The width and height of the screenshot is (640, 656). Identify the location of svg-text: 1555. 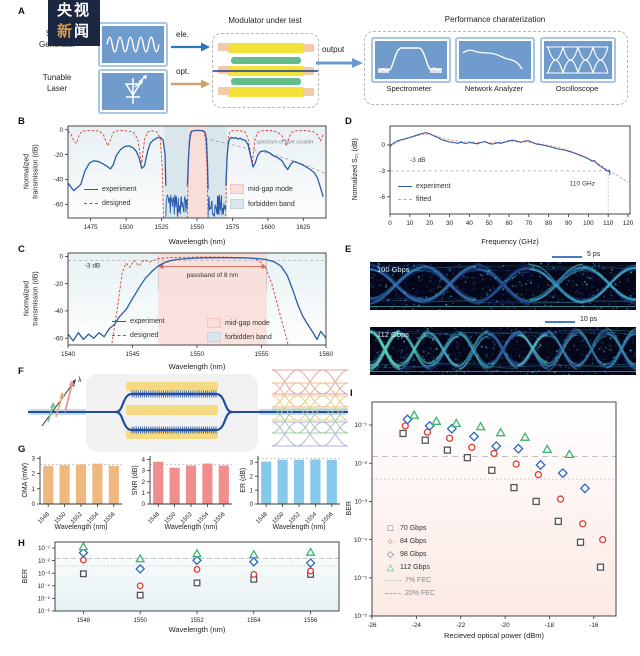
(261, 354).